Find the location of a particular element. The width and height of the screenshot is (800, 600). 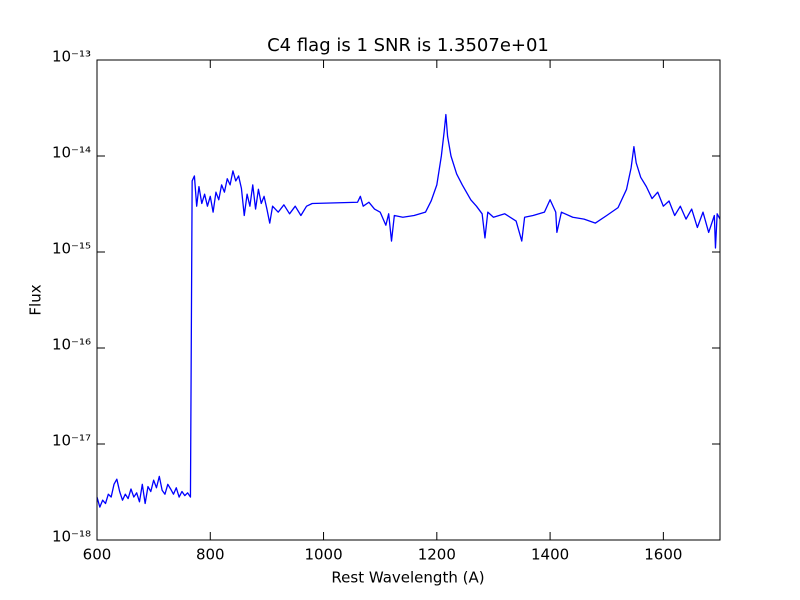

y-axis-label: Flux is located at coordinates (36, 299).